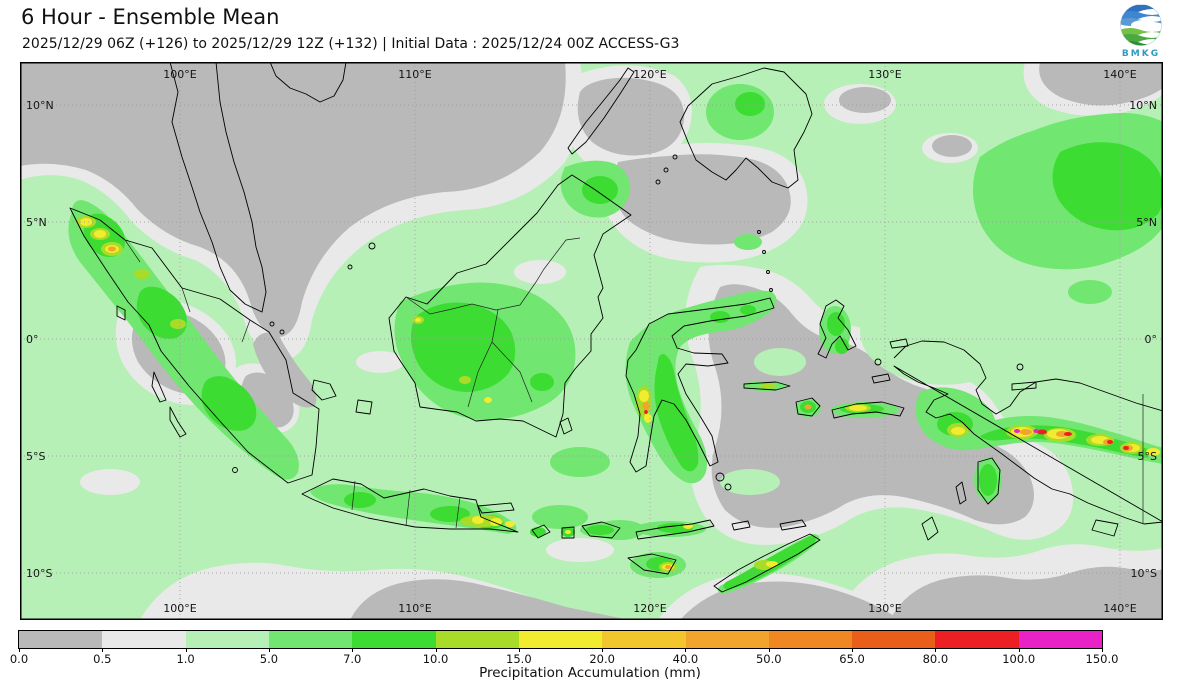 The image size is (1191, 690). Describe the element at coordinates (1105, 528) in the screenshot. I see `dolak-coastline` at that location.